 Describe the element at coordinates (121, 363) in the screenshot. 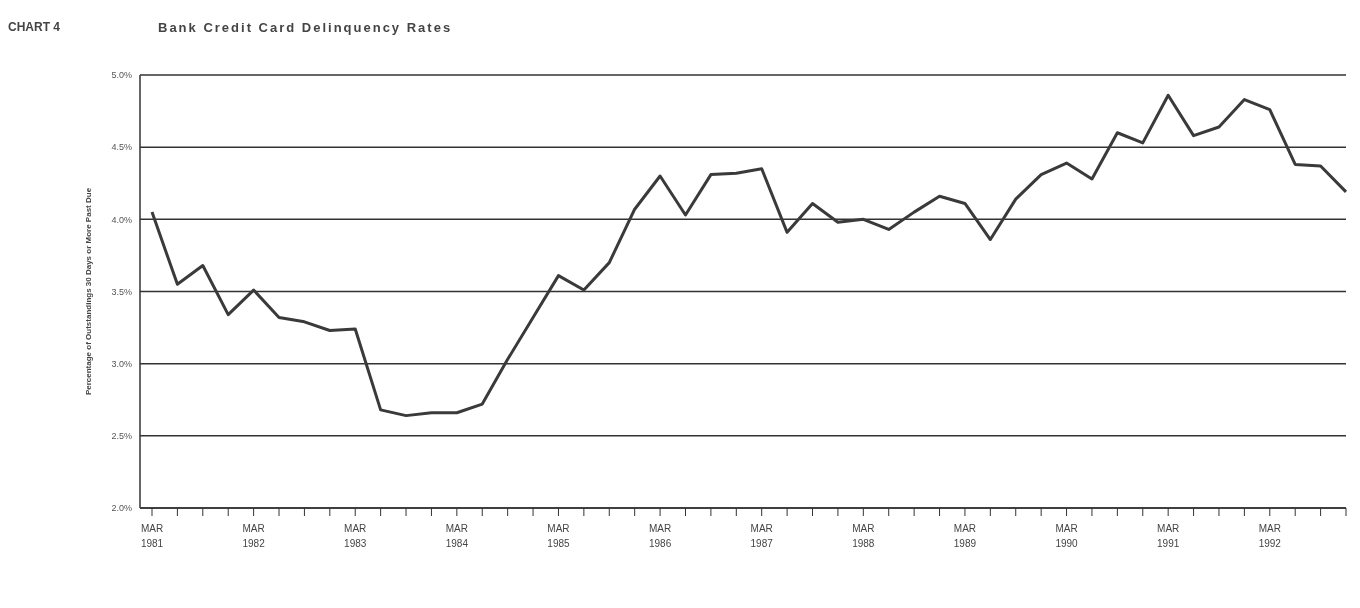

I see `y-tick-label: 3.0%` at that location.